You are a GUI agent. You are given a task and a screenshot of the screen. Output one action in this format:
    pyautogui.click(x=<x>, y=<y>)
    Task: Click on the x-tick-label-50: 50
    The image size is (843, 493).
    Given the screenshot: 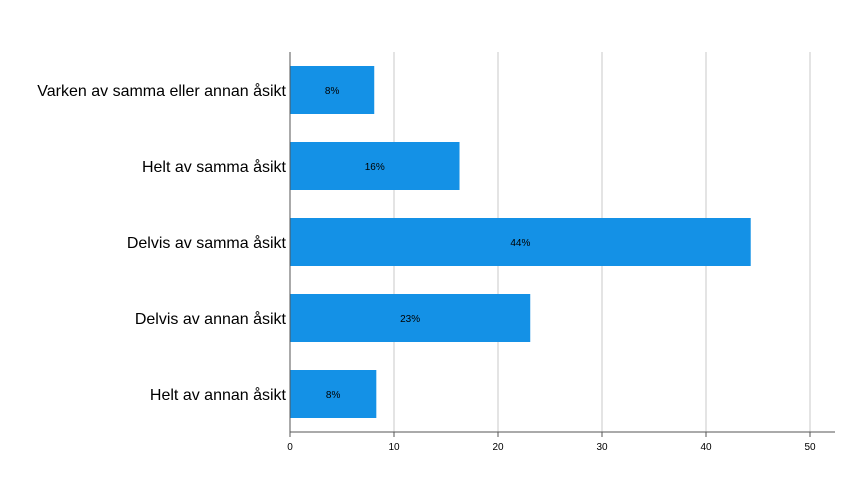 What is the action you would take?
    pyautogui.click(x=810, y=447)
    